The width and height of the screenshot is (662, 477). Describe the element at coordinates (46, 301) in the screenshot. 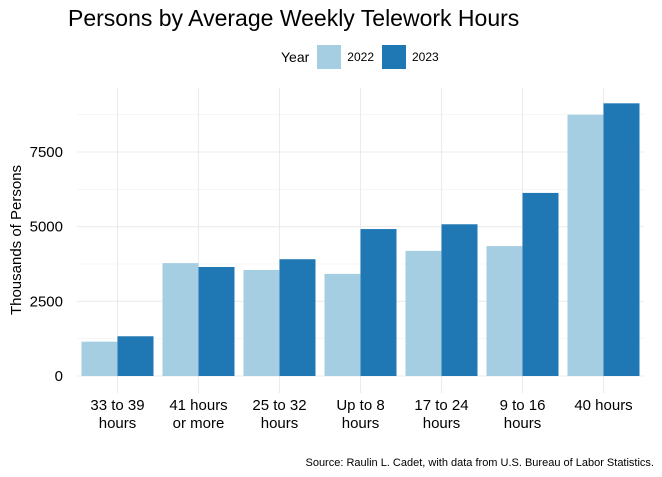

I see `y-tick-label: 2500` at that location.